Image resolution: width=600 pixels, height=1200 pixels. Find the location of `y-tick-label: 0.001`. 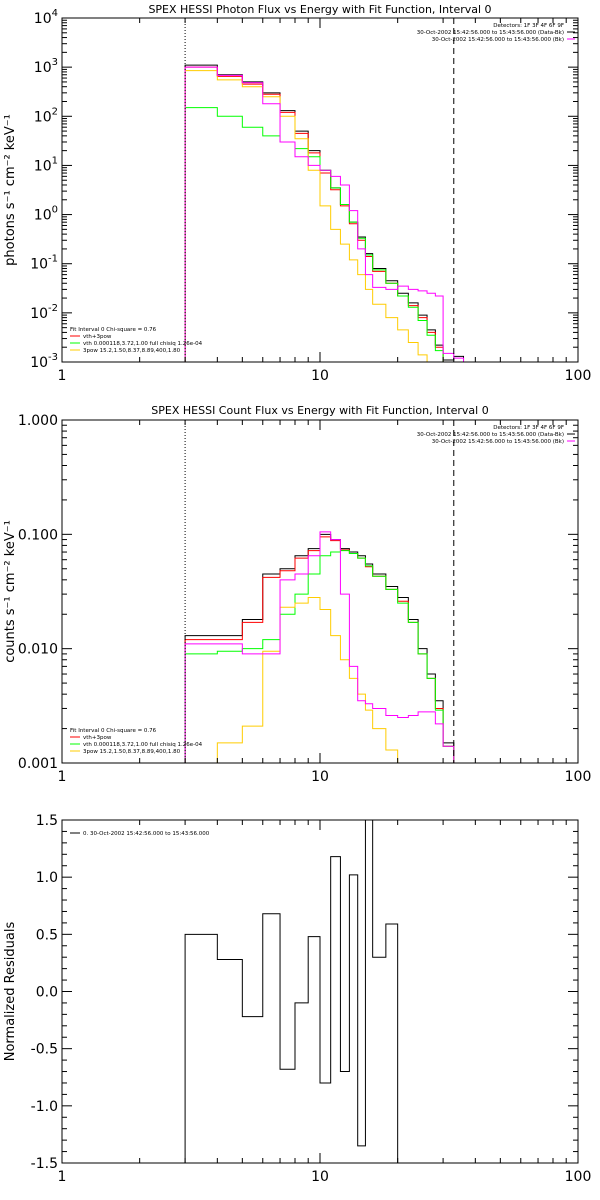

y-tick-label: 0.001 is located at coordinates (38, 764).